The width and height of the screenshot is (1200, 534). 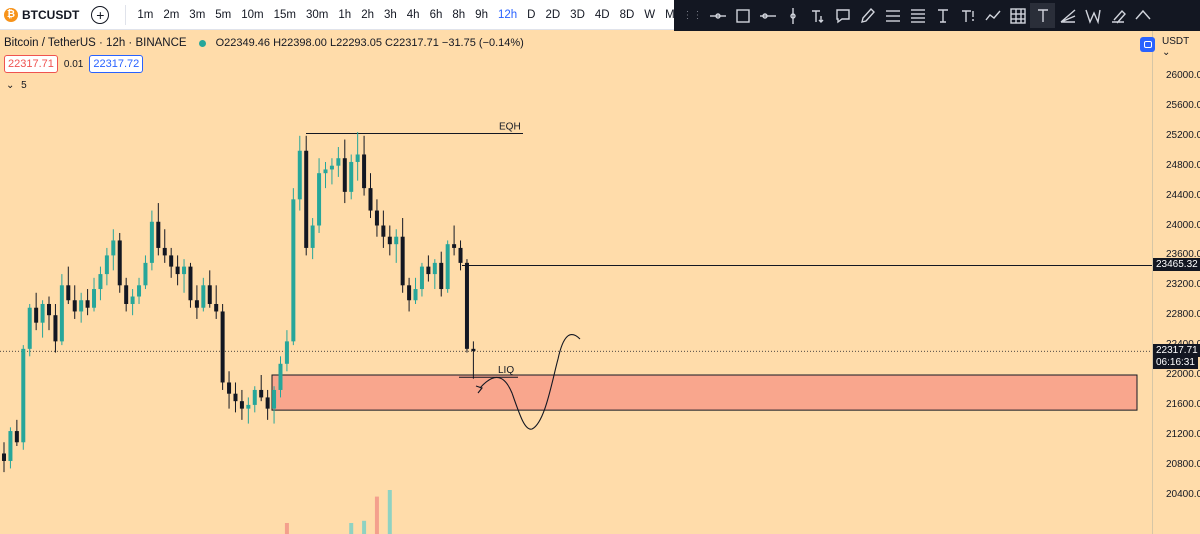 I want to click on indicators-toggle: ⌄ 5, so click(x=16, y=85).